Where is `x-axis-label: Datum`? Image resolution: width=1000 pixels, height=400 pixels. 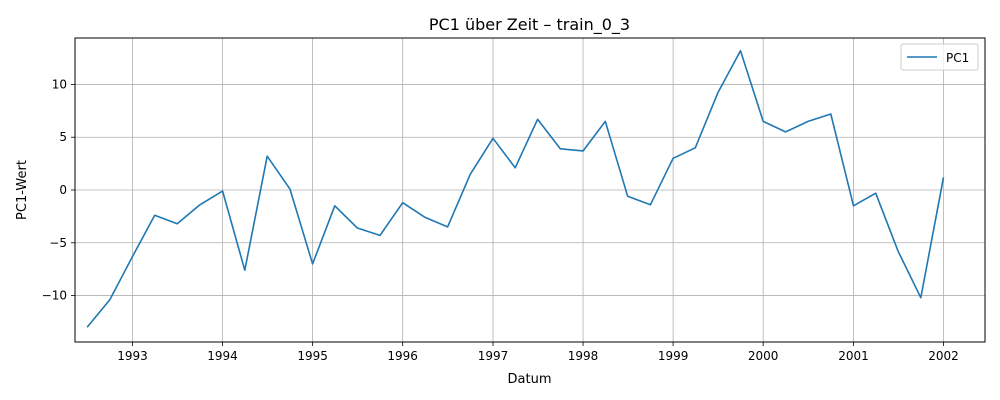
x-axis-label: Datum is located at coordinates (530, 379).